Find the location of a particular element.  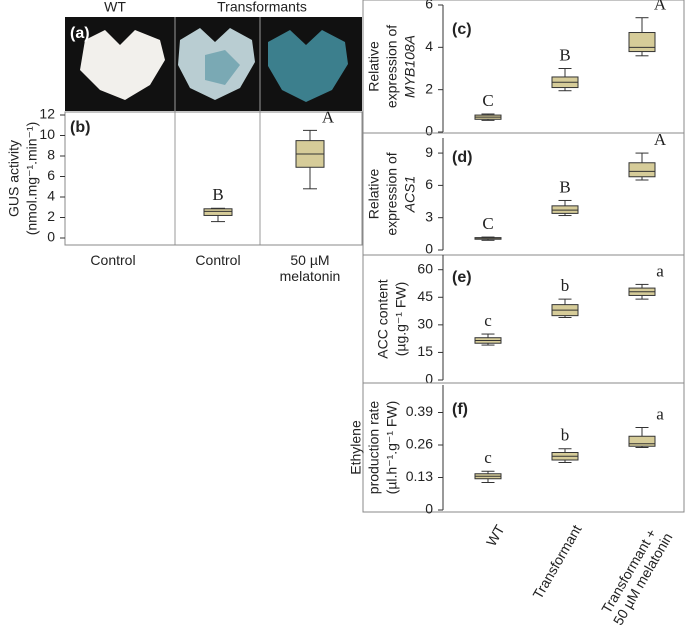

panel-label: (e) is located at coordinates (462, 277).